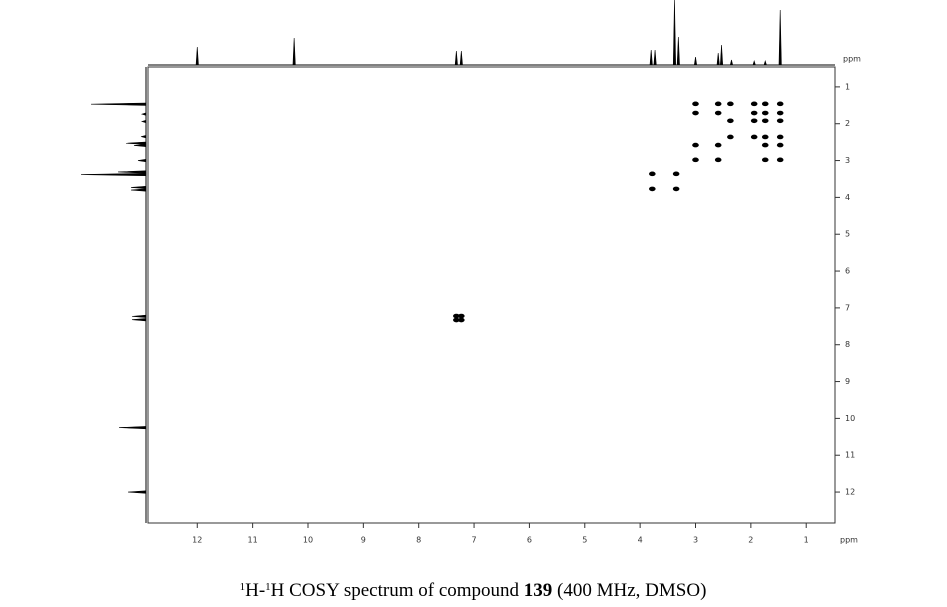 This screenshot has height=607, width=947. What do you see at coordinates (529, 540) in the screenshot?
I see `x-tick-label: 6` at bounding box center [529, 540].